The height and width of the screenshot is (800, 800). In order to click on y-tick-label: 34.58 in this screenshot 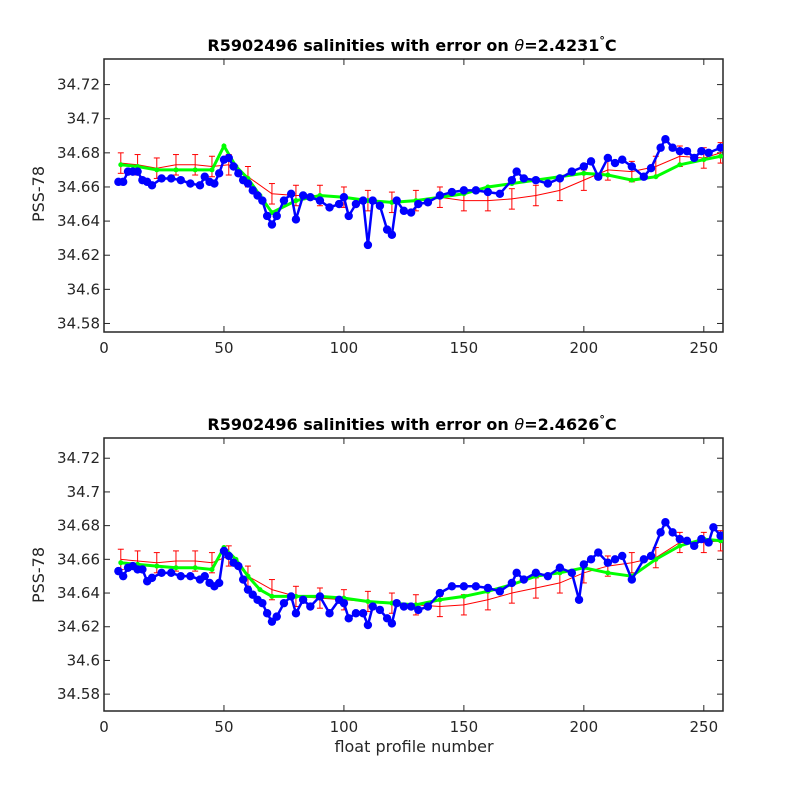, I will do `click(78, 694)`.